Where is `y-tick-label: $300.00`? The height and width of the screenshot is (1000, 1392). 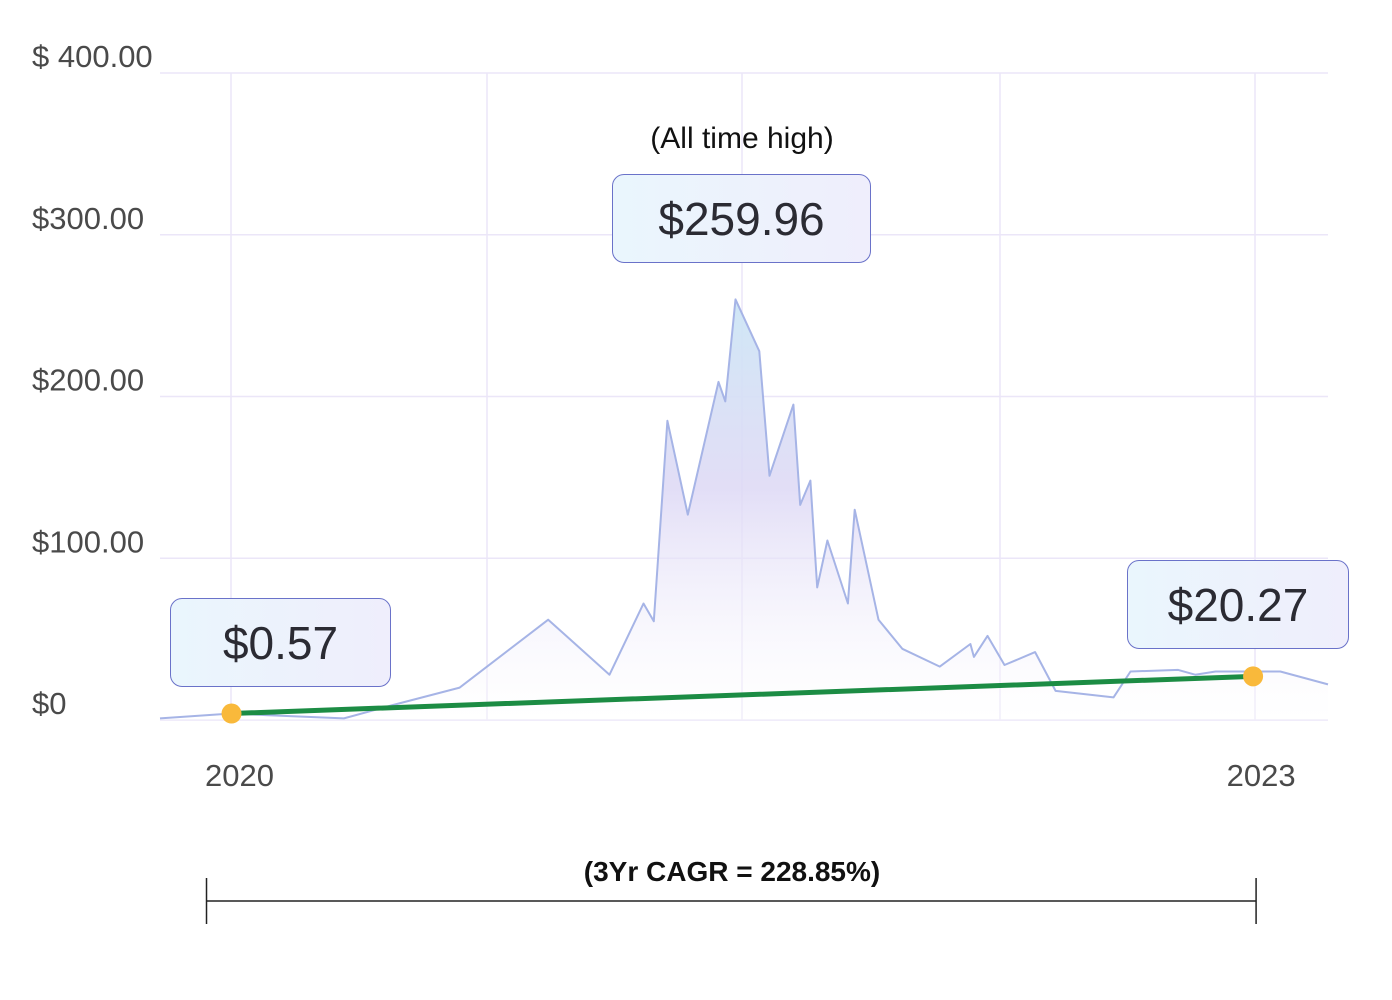 y-tick-label: $300.00 is located at coordinates (88, 218).